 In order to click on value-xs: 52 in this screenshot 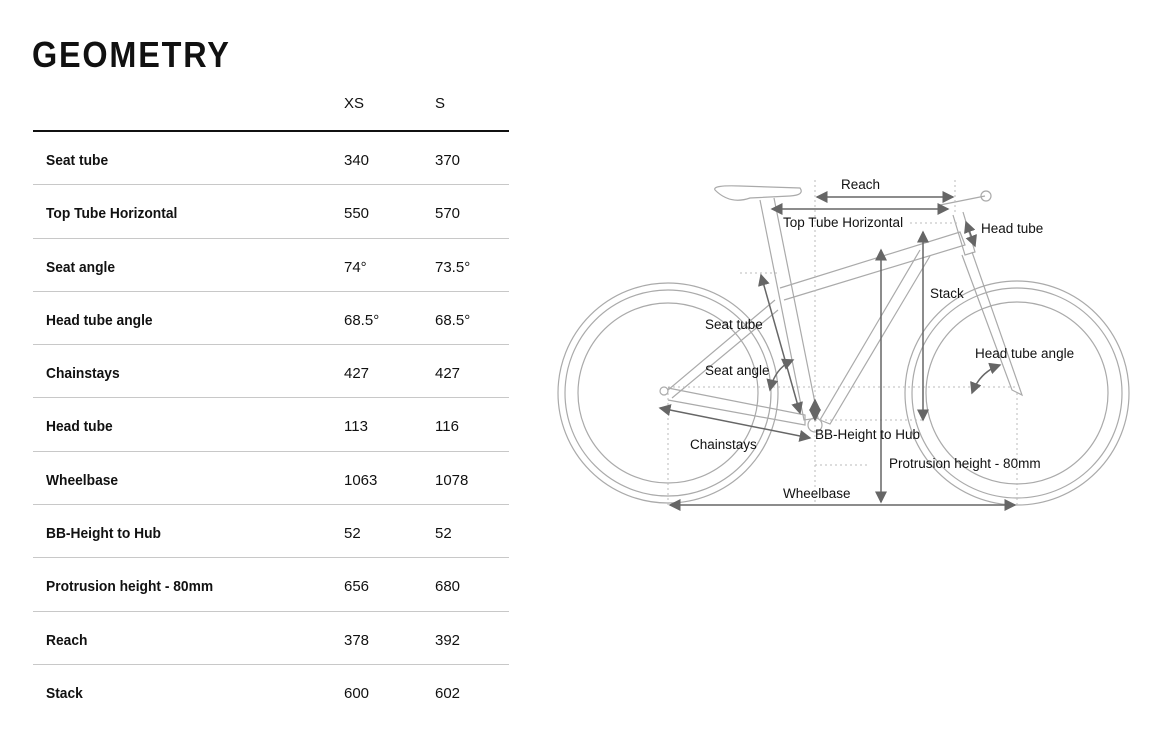, I will do `click(352, 534)`.